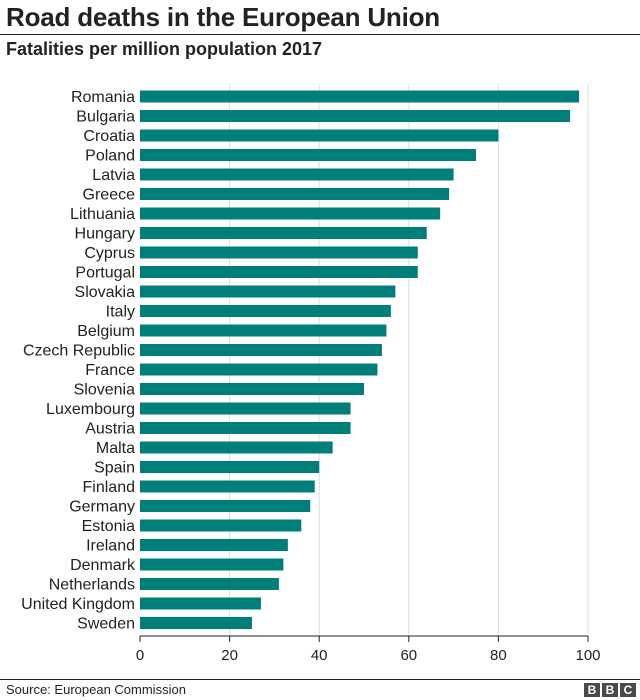 Image resolution: width=640 pixels, height=700 pixels. I want to click on category-label-estonia: Estonia, so click(108, 526).